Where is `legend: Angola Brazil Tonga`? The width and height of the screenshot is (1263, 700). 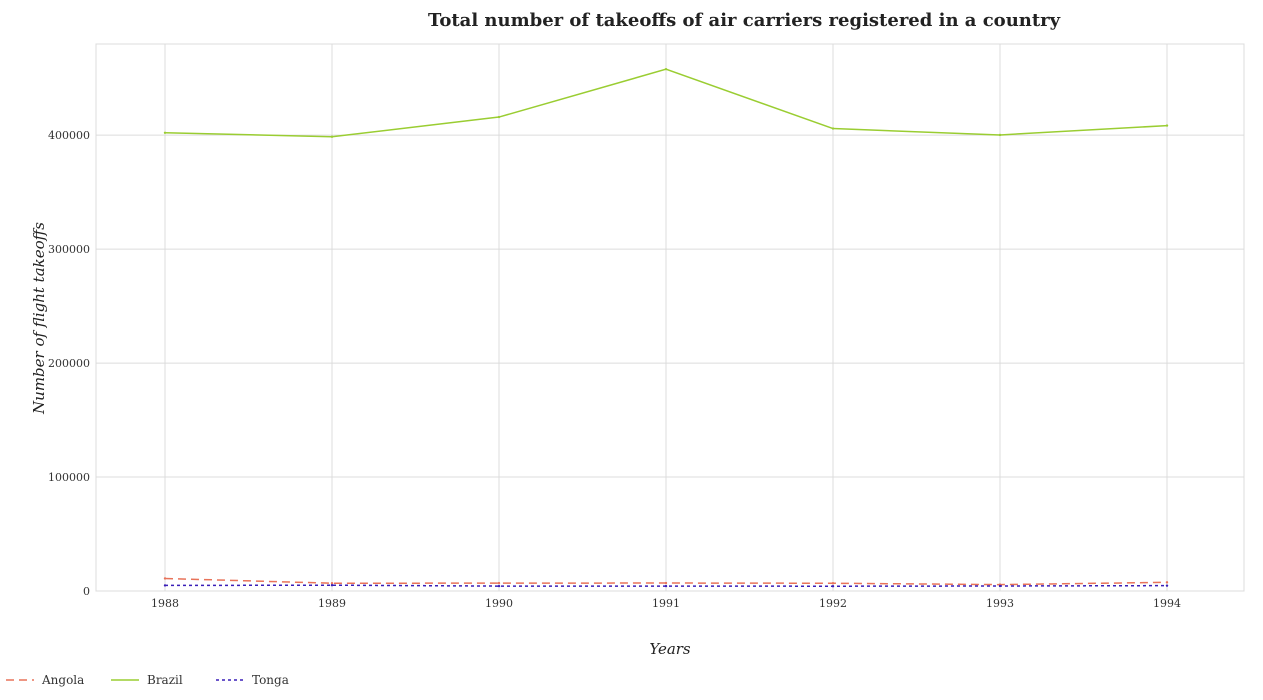 legend: Angola Brazil Tonga is located at coordinates (147, 680).